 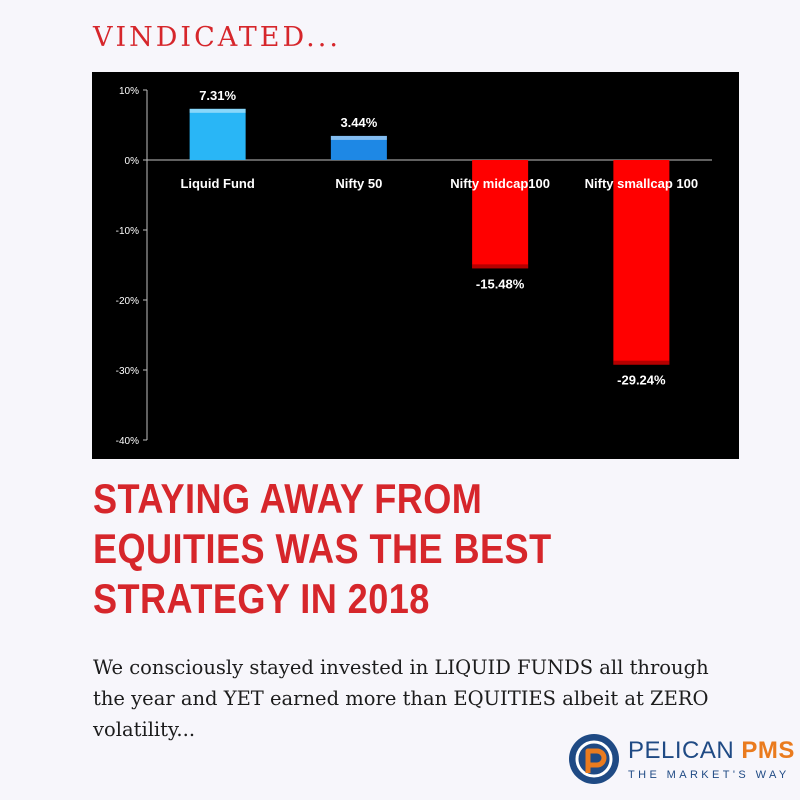 What do you see at coordinates (641, 183) in the screenshot?
I see `category-label: Nifty smallcap 100` at bounding box center [641, 183].